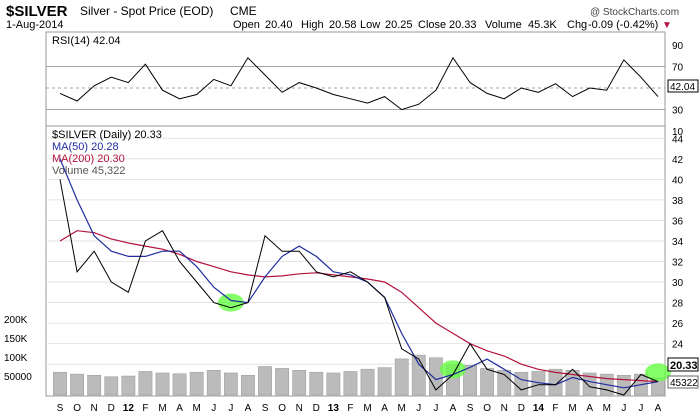 The height and width of the screenshot is (418, 700). I want to click on x-tick-label: 12, so click(129, 408).